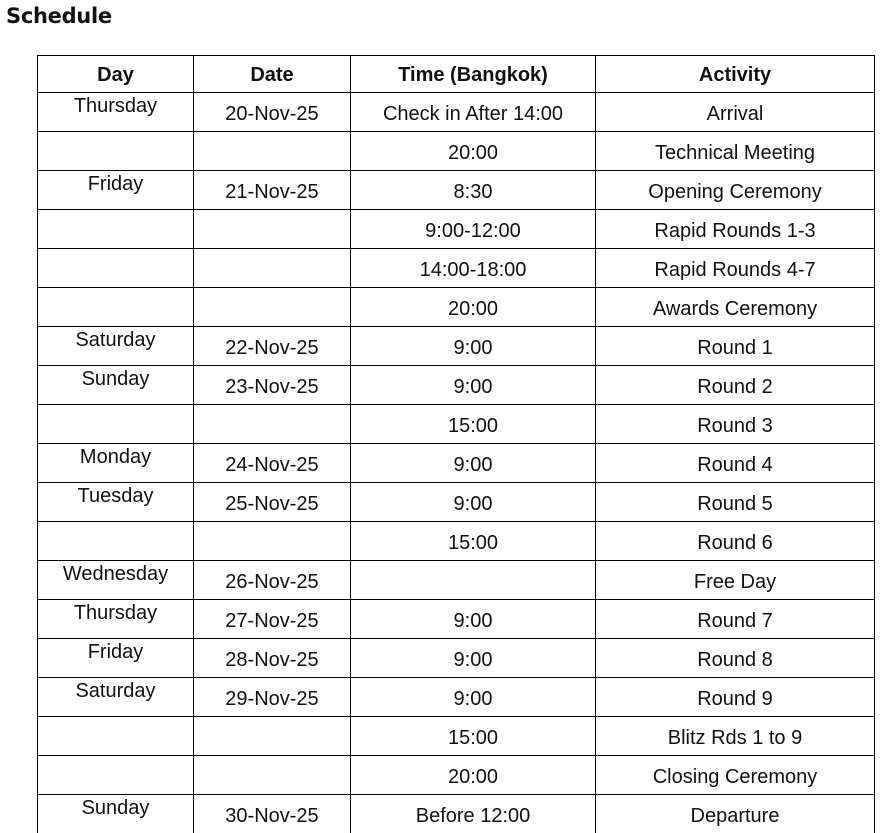 Image resolution: width=884 pixels, height=833 pixels. Describe the element at coordinates (272, 619) in the screenshot. I see `date-cell: 27-Nov-25` at that location.